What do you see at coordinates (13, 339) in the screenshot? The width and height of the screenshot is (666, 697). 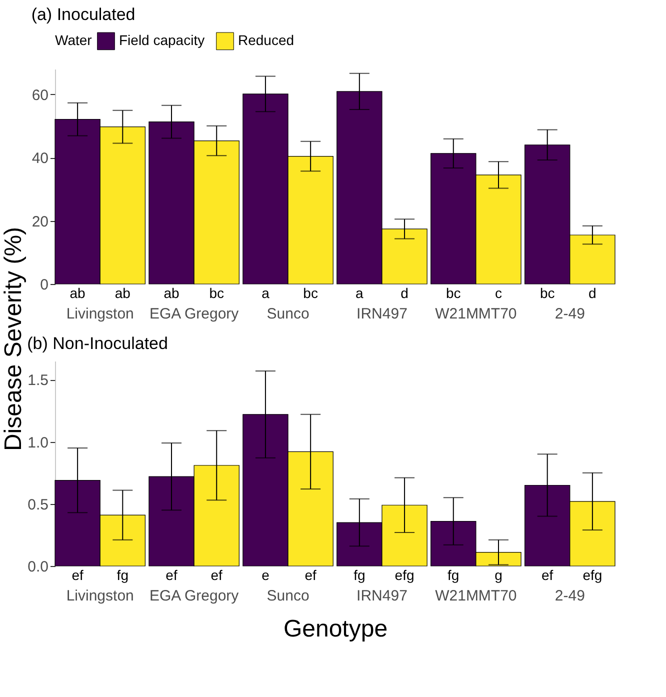 I see `y-axis-title: Disease Severity (%)` at bounding box center [13, 339].